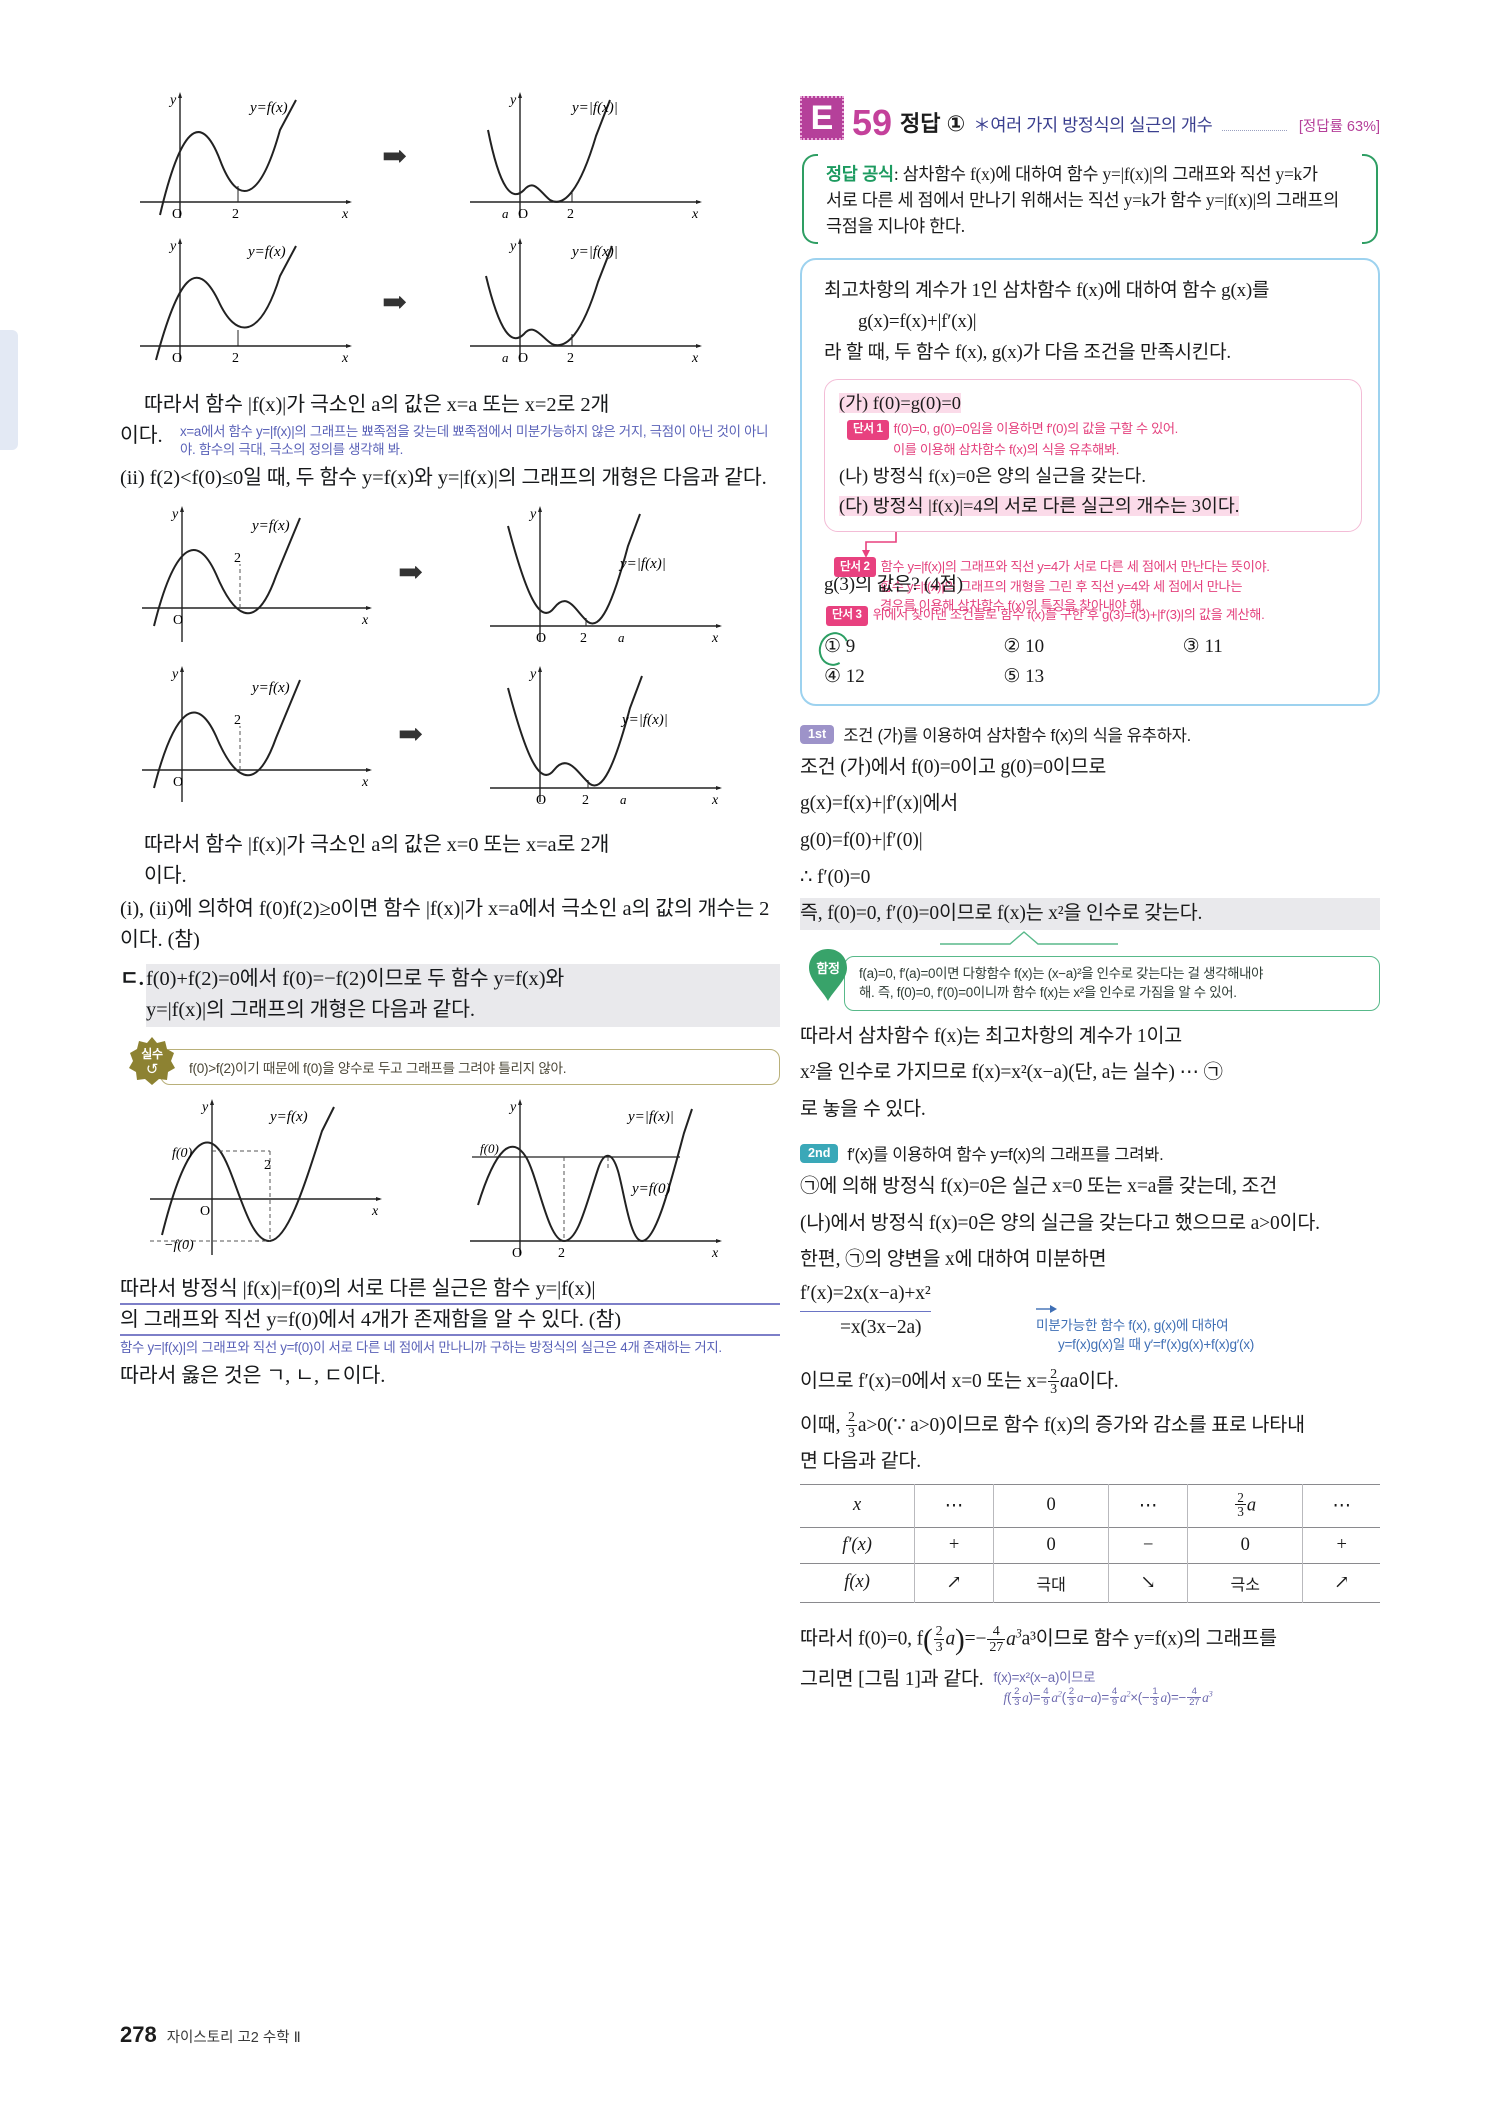  Describe the element at coordinates (953, 767) in the screenshot. I see `step-1-line-1: 조건 (가)에서 f(0)=0이고 g(0)=0이므로` at that location.